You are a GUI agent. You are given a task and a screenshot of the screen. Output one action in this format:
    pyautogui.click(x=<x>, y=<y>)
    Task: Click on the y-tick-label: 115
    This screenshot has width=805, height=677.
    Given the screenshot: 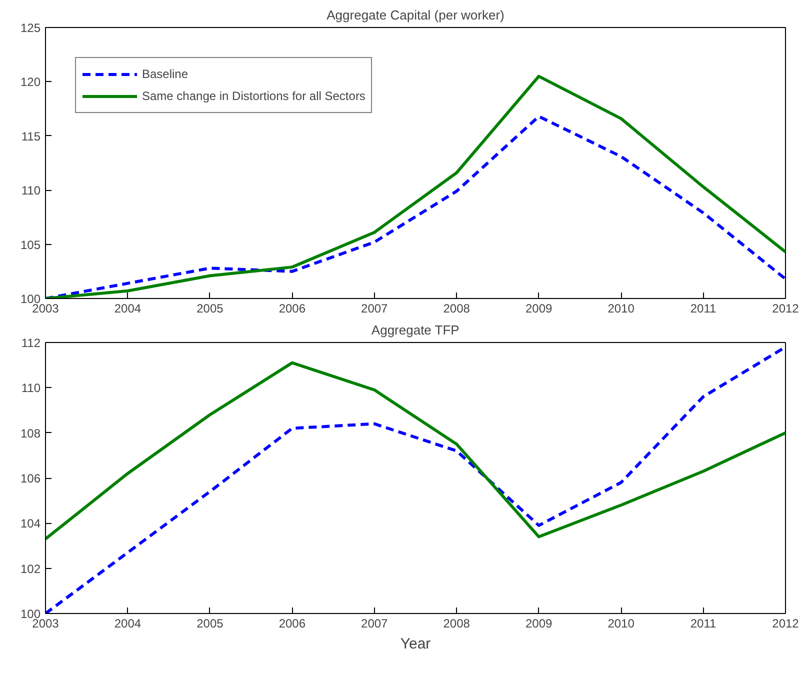 What is the action you would take?
    pyautogui.click(x=31, y=136)
    